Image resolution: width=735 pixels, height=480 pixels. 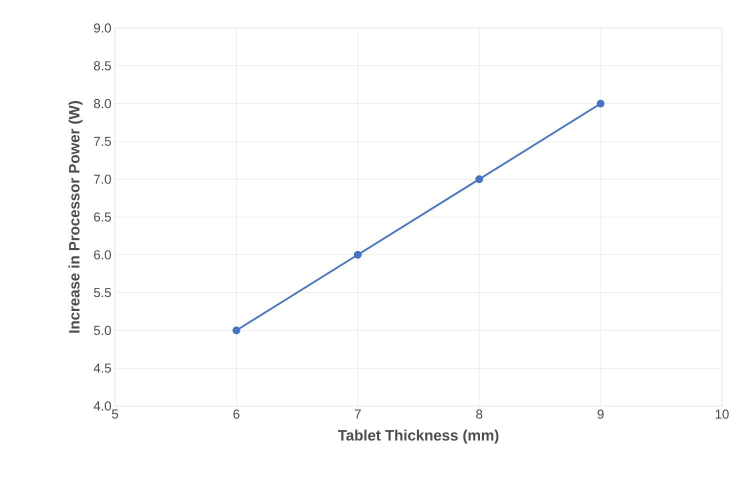 What do you see at coordinates (479, 414) in the screenshot?
I see `x-tick-label: 8` at bounding box center [479, 414].